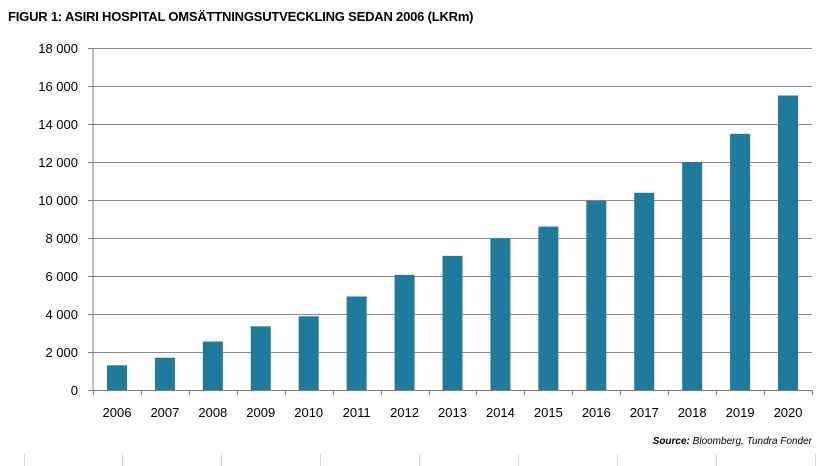 The height and width of the screenshot is (466, 832). I want to click on x-tick-label: 2020, so click(788, 412).